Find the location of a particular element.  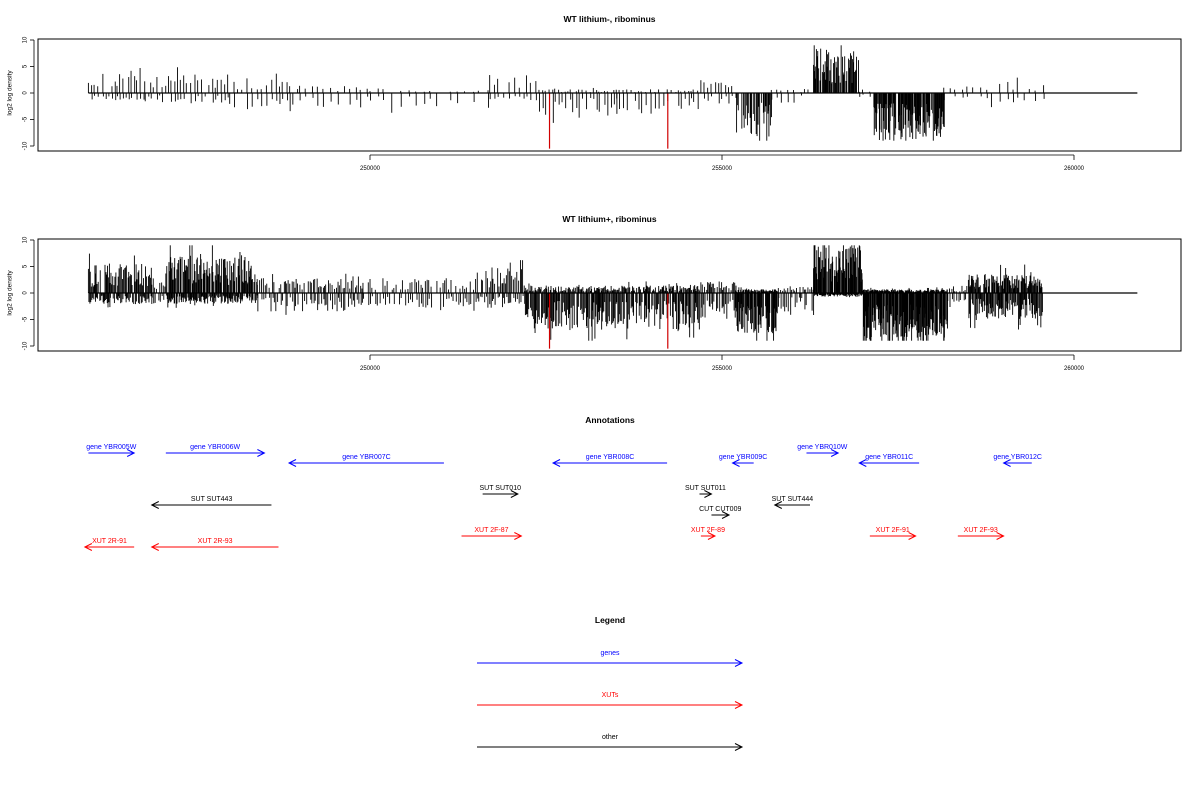

feature-label: SUT SUT444 is located at coordinates (793, 499).